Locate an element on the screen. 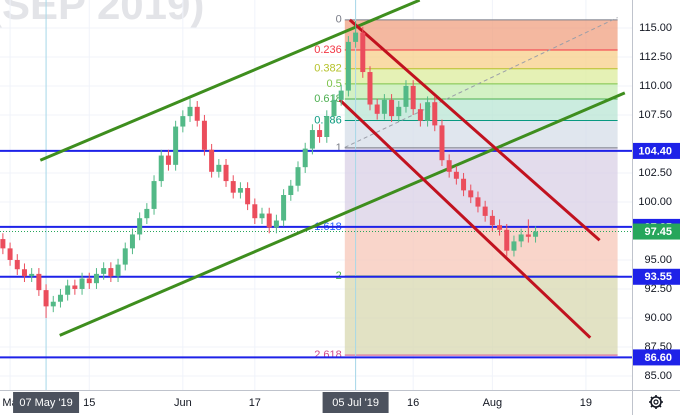 This screenshot has width=680, height=415. y-tick-label: 107.50 is located at coordinates (655, 115).